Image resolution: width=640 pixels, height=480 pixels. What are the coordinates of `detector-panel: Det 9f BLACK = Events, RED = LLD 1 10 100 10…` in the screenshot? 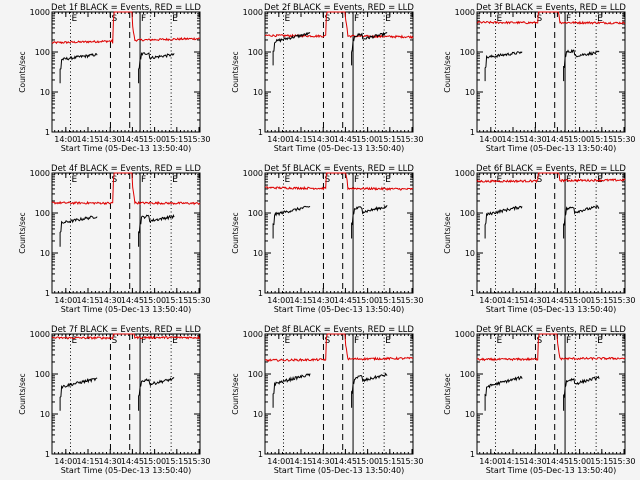 It's located at (539, 400).